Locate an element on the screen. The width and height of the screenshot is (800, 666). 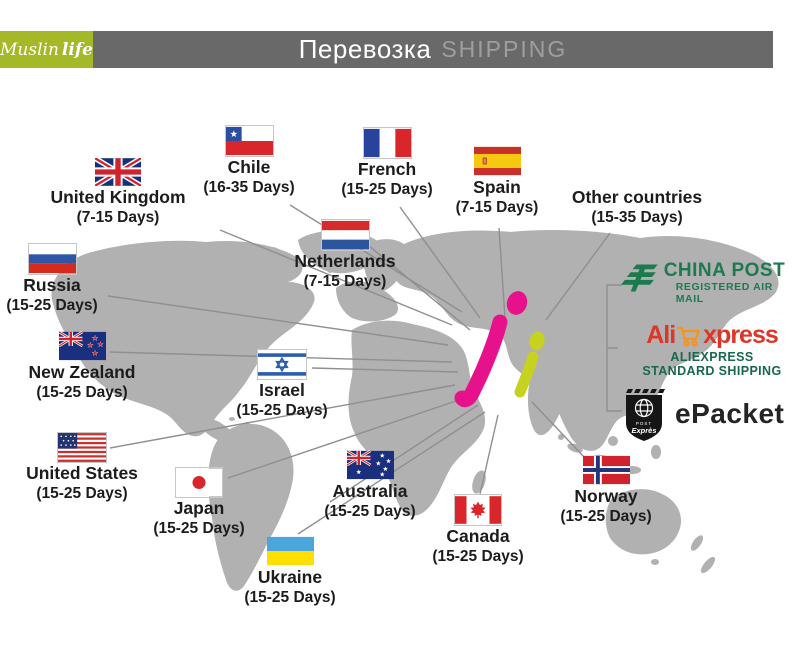
country-name: French is located at coordinates (387, 169).